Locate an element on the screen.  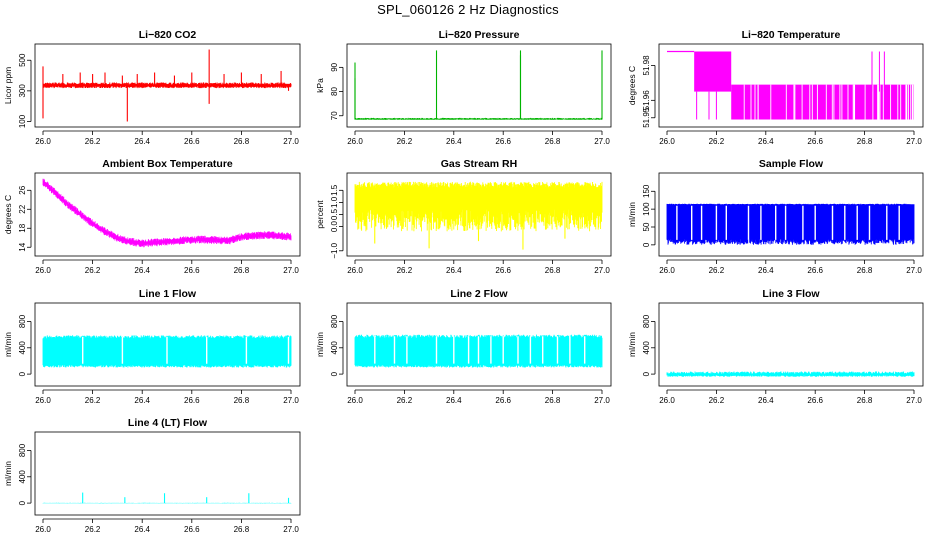
chart-title: Line 4 (LT) Flow is located at coordinates (168, 423).